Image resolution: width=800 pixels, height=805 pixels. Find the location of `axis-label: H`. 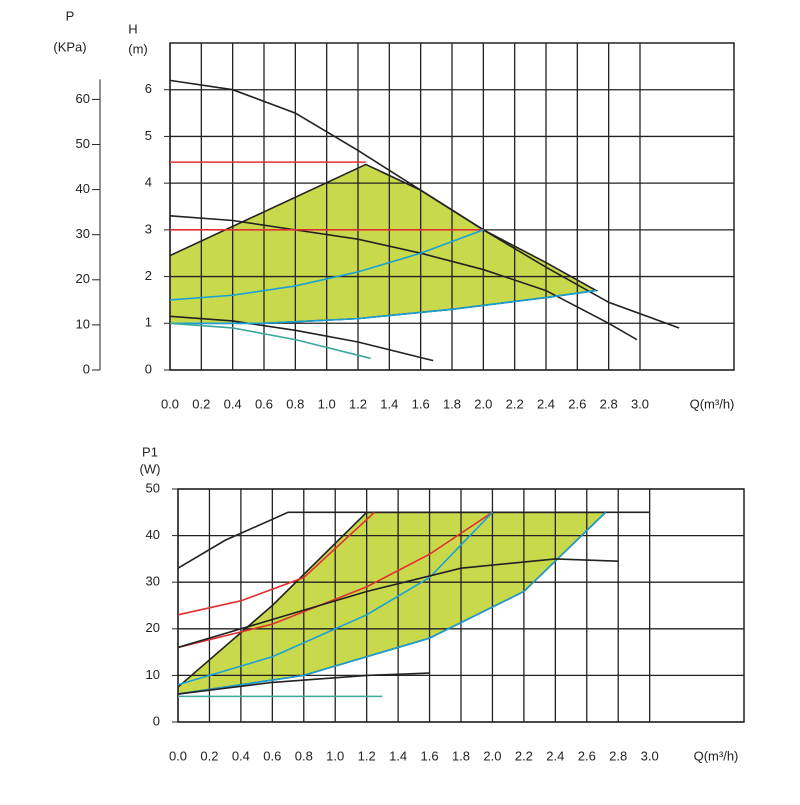

axis-label: H is located at coordinates (132, 28).